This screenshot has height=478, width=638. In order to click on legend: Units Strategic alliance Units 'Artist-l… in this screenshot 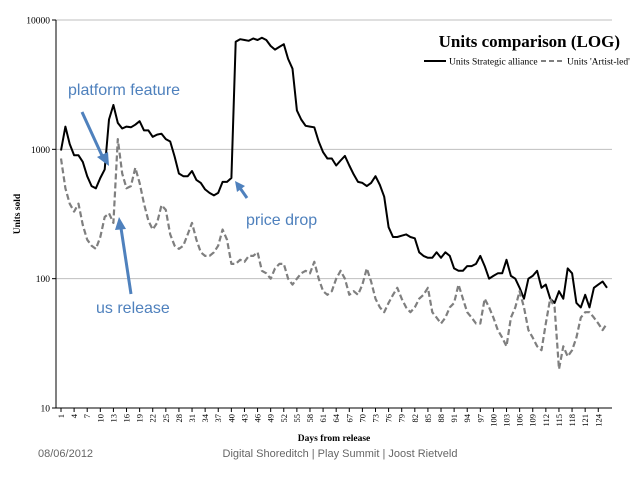, I will do `click(527, 63)`.